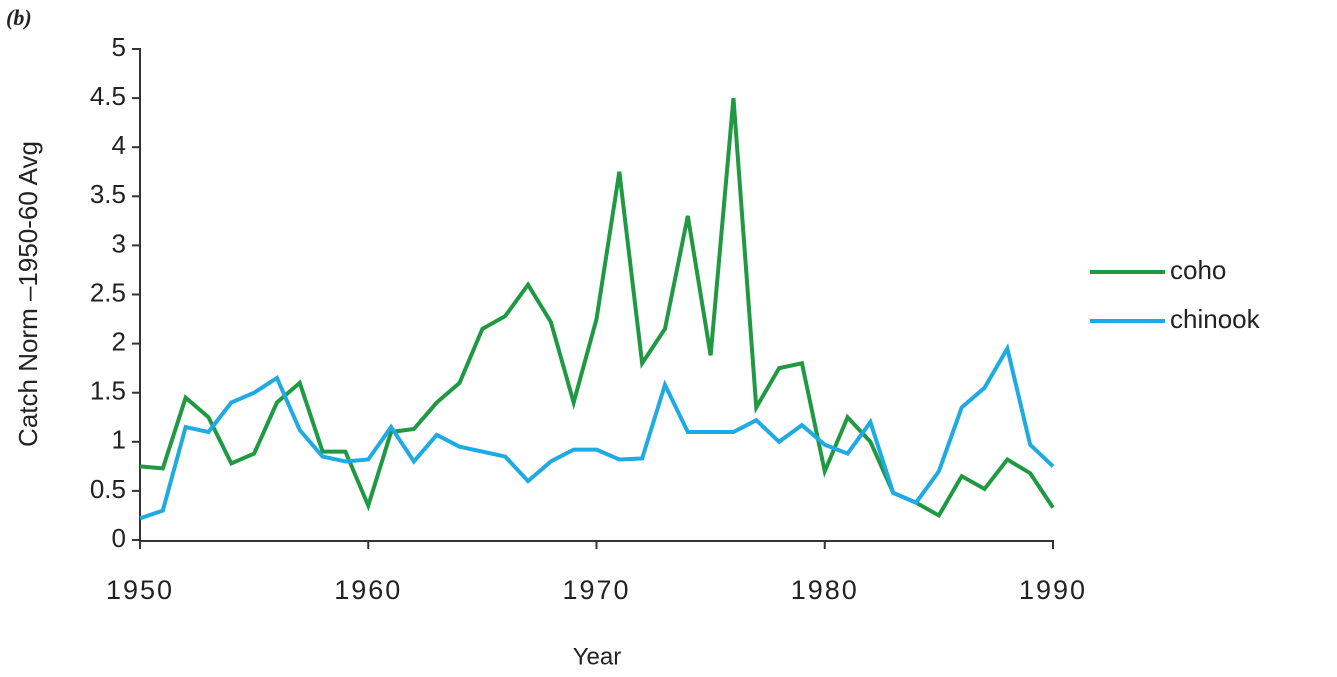 Image resolution: width=1337 pixels, height=677 pixels. I want to click on y-tick-label: 0.5, so click(108, 489).